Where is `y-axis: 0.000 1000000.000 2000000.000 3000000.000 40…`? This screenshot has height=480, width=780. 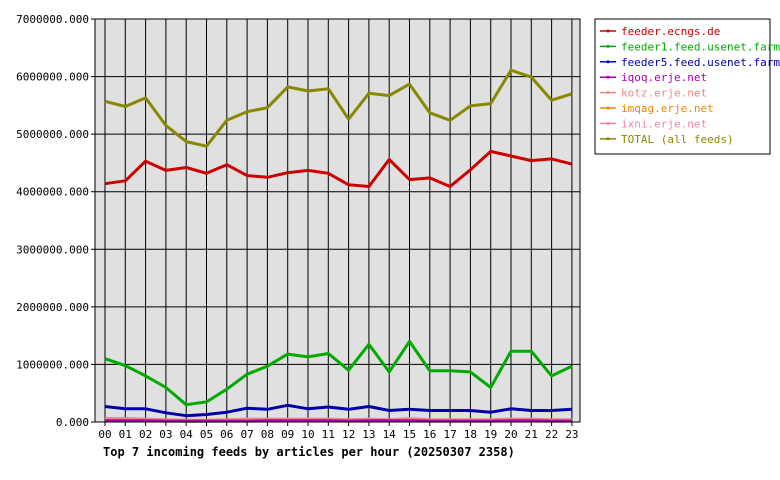 y-axis: 0.000 1000000.000 2000000.000 3000000.000 40… is located at coordinates (55, 221).